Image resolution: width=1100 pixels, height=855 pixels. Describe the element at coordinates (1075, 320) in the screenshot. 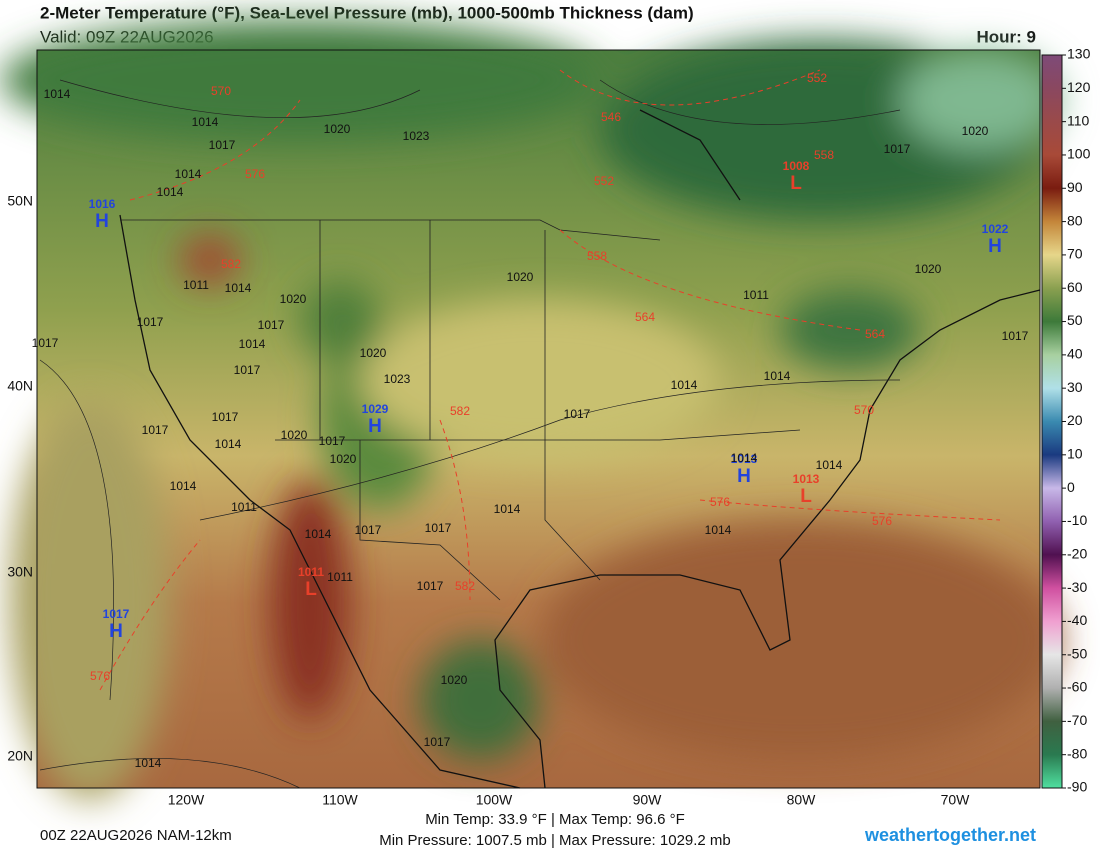

I see `colorbar-label: 50` at that location.